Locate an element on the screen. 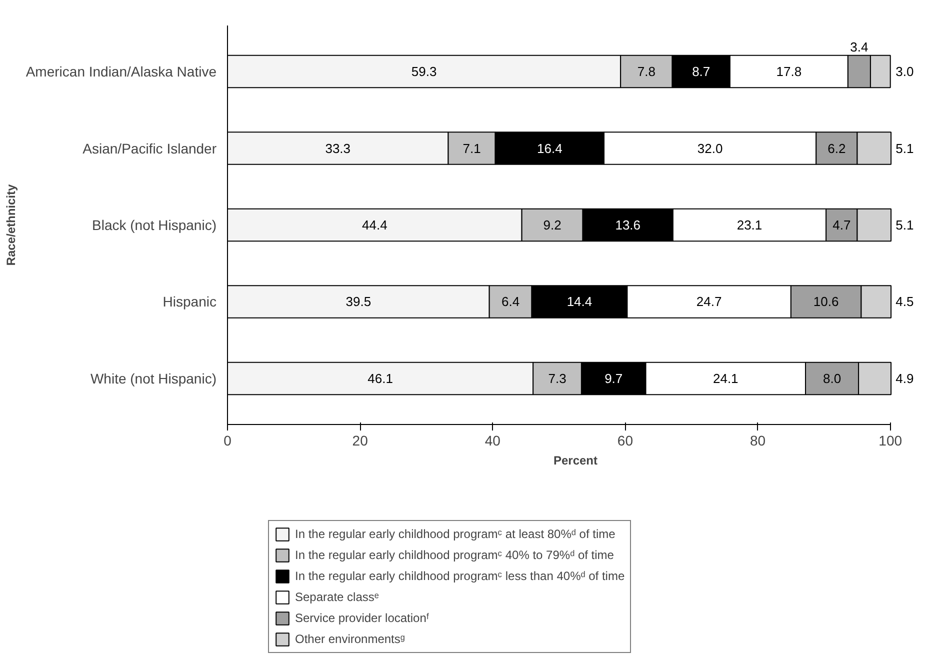  data-label: 4.9 is located at coordinates (905, 378).